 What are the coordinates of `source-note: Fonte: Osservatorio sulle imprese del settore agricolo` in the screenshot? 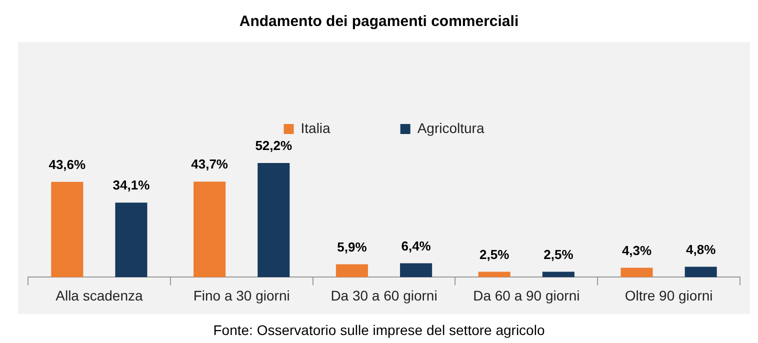 It's located at (379, 330).